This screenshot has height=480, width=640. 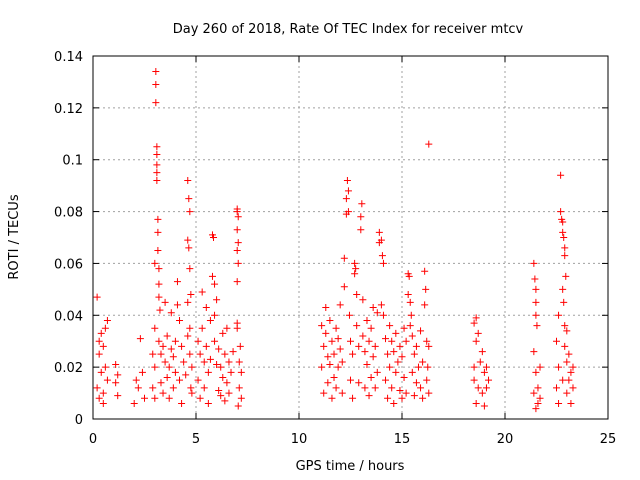 I want to click on y-tick-label: 0.12, so click(x=68, y=109).